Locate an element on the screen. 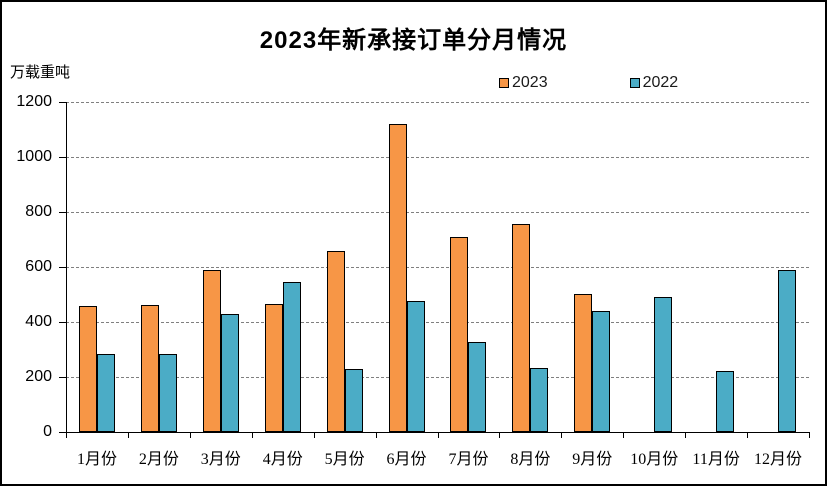 This screenshot has height=486, width=827. legend-item-2023: 2023 is located at coordinates (523, 83).